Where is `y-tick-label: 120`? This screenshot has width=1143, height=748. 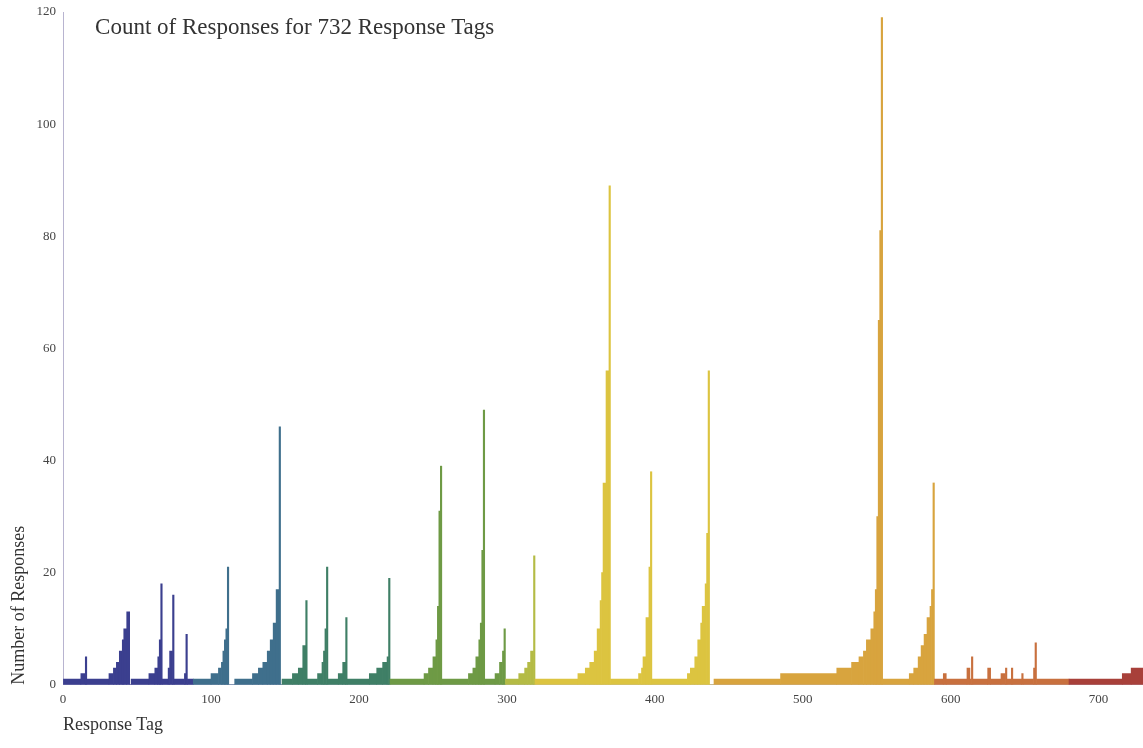 y-tick-label: 120 is located at coordinates (46, 11).